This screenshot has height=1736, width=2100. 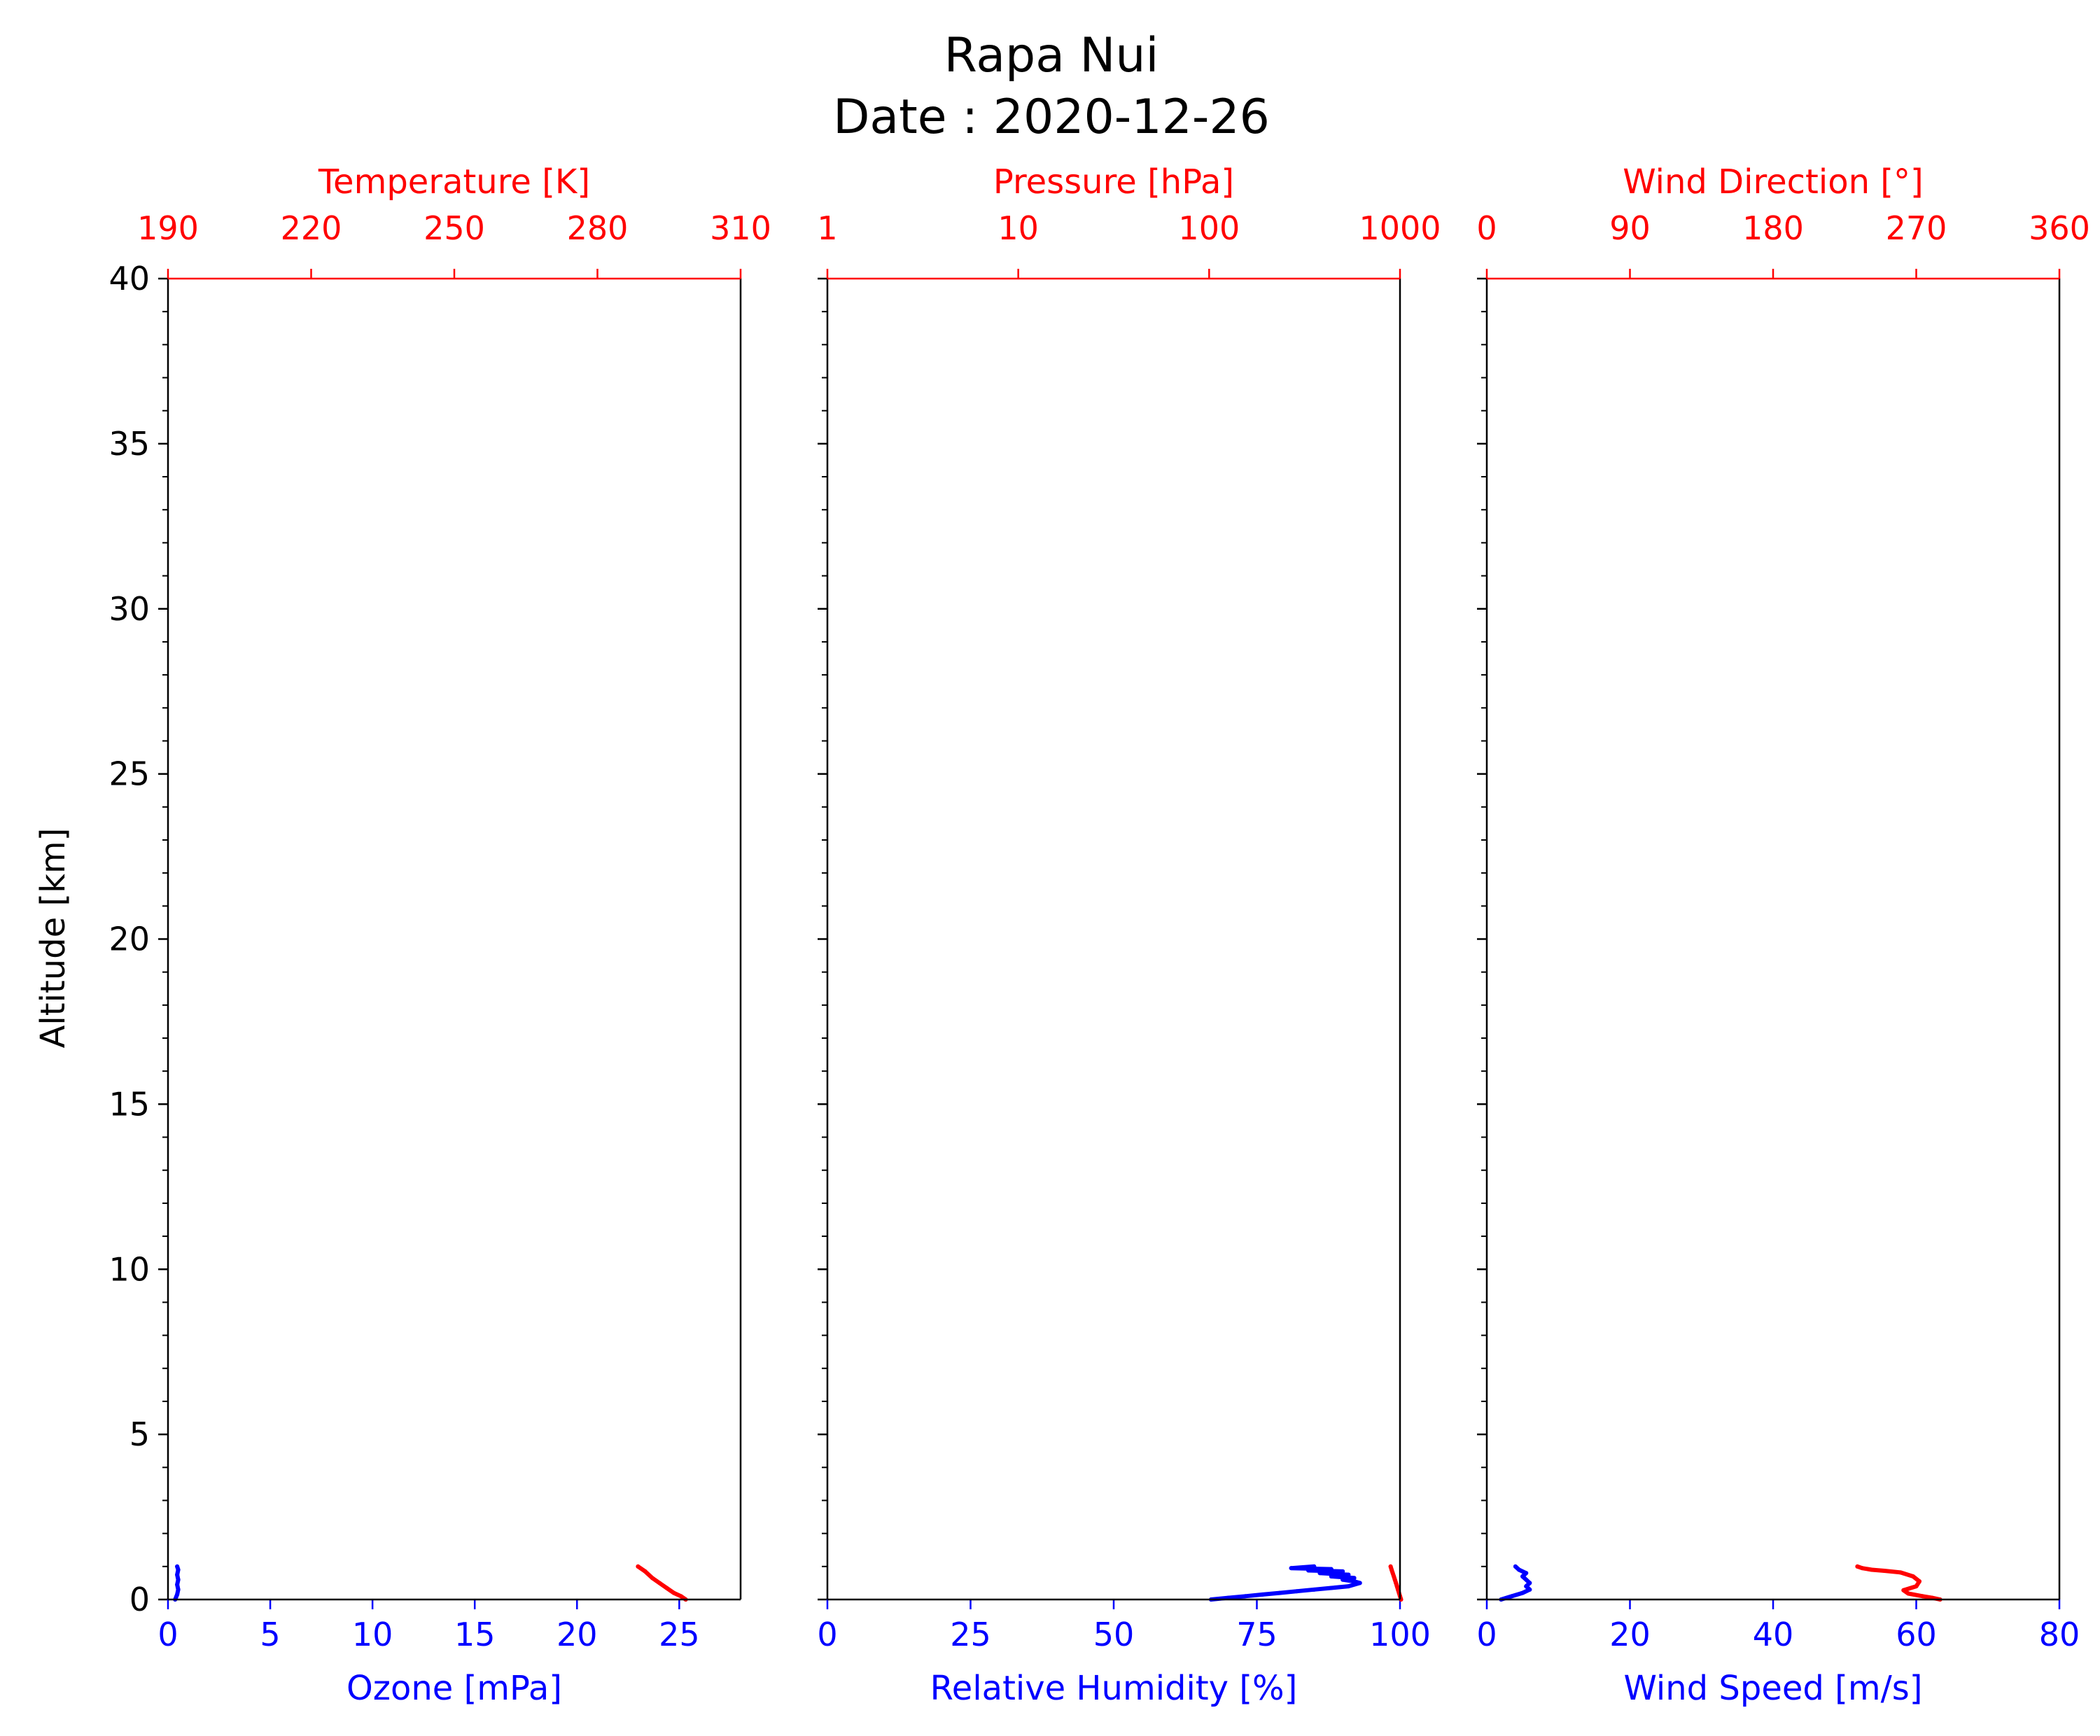 I want to click on y-axis-label: Altitude [km], so click(x=53, y=938).